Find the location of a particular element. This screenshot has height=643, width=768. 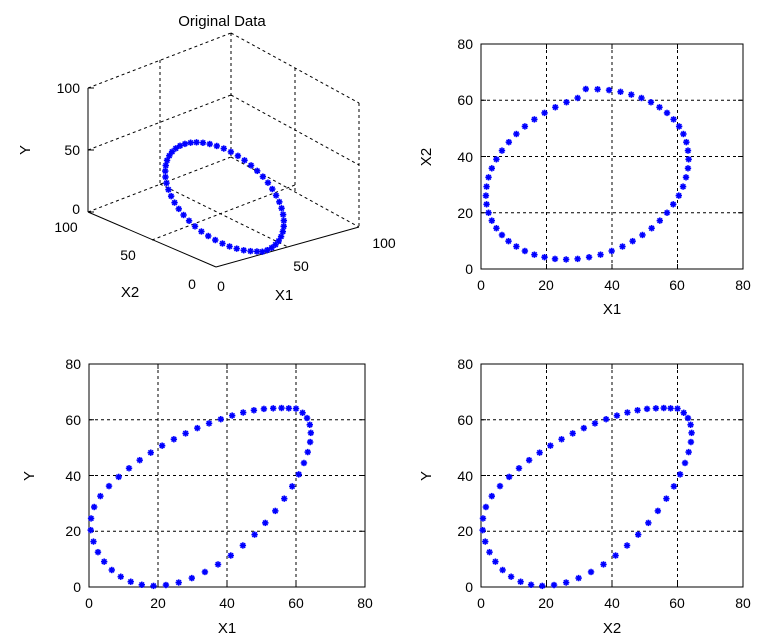

plot-x2-y-series is located at coordinates (587, 497).